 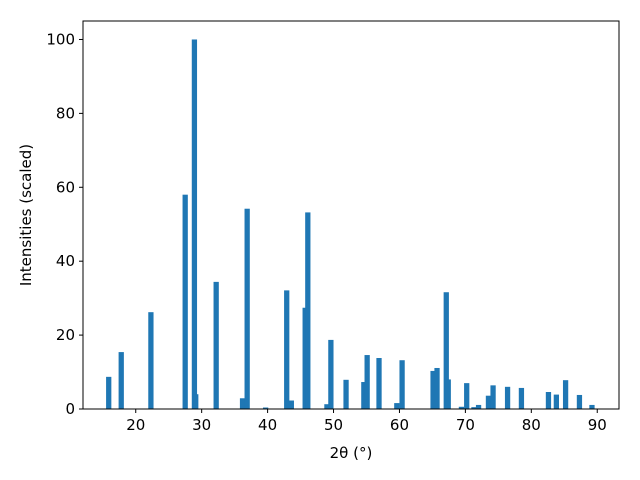 I want to click on x-tick-label: 90, so click(x=597, y=425).